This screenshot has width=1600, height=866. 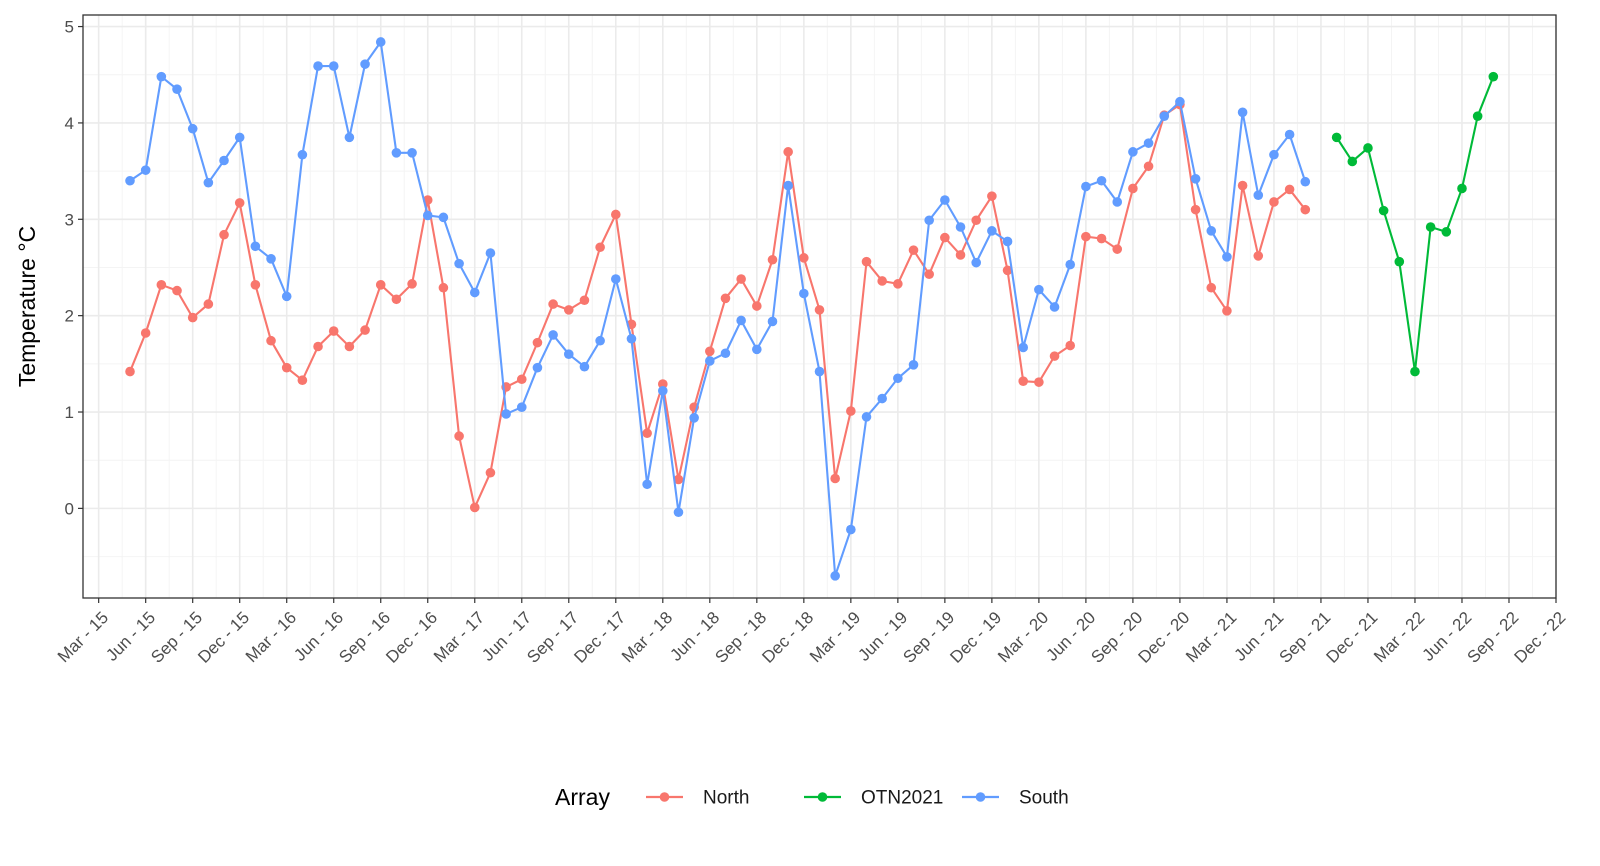 I want to click on y-axis: 0 1 2 3 4 5, so click(x=74, y=268).